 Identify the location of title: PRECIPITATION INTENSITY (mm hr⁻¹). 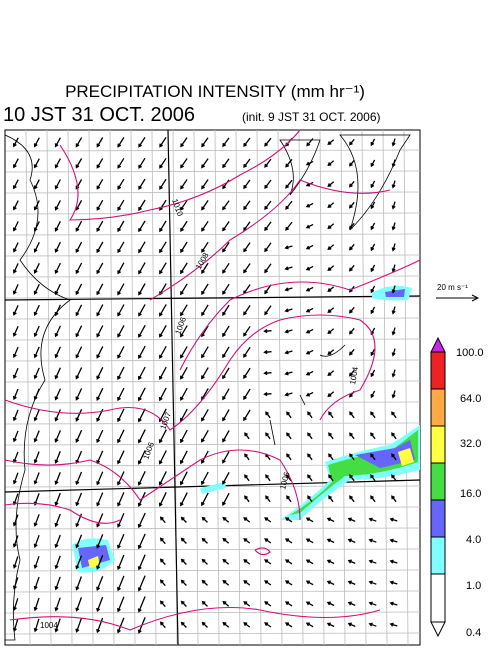
(215, 91).